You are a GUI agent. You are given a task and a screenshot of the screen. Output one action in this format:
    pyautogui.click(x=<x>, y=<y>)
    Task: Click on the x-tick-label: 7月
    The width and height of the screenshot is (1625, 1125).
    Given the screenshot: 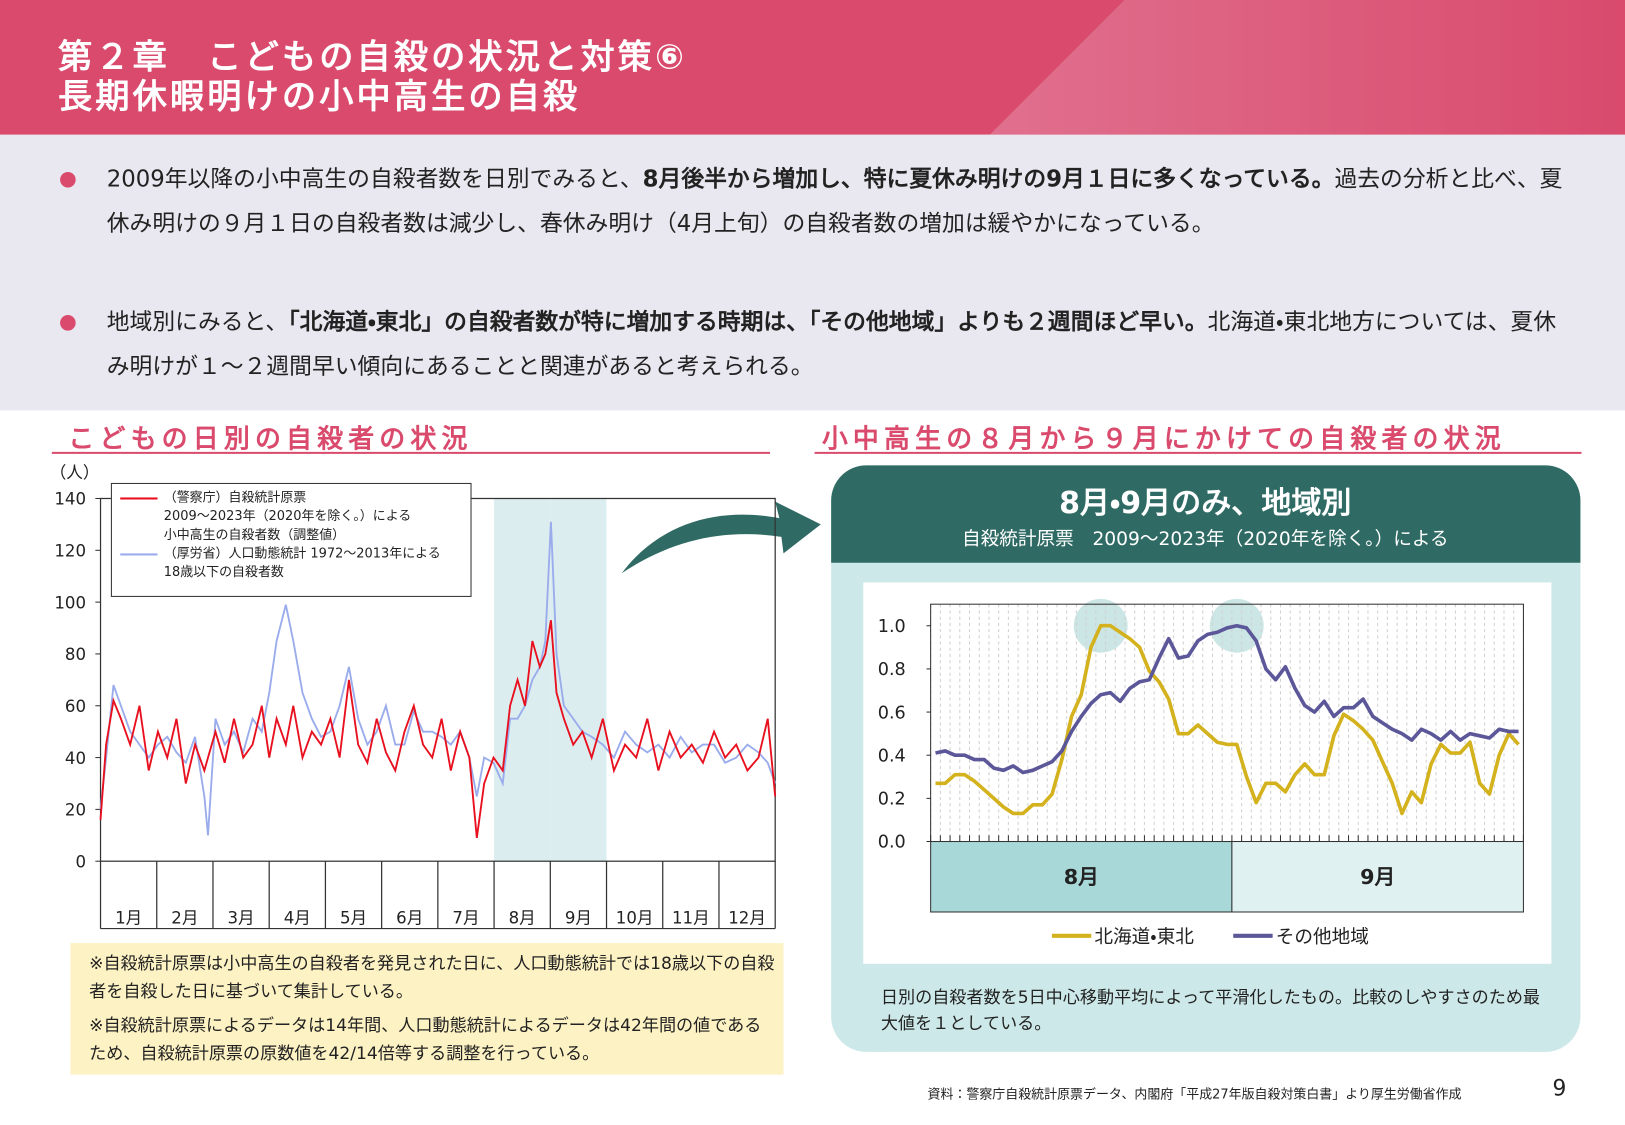 What is the action you would take?
    pyautogui.click(x=465, y=917)
    